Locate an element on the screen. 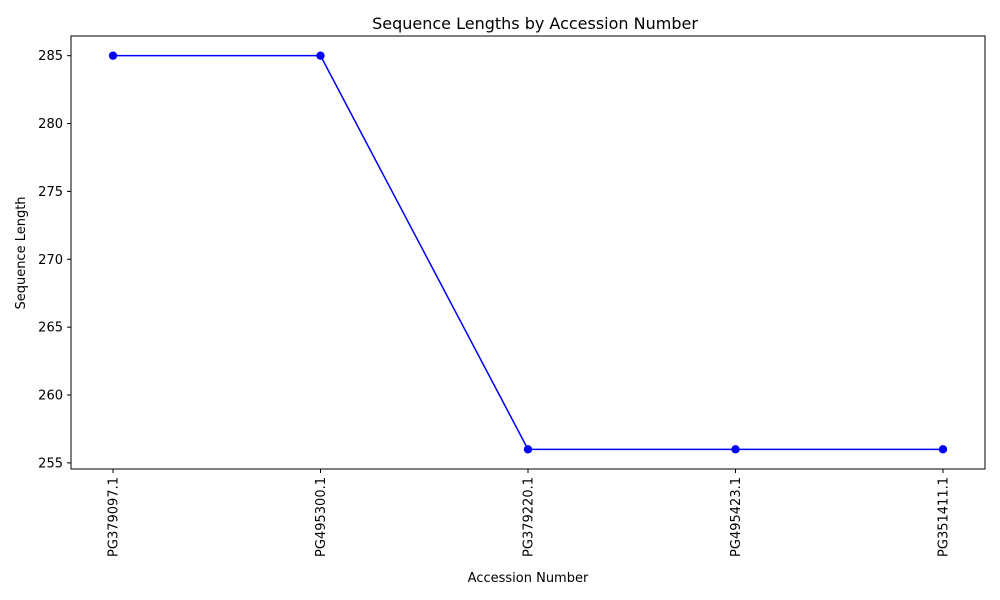 The width and height of the screenshot is (1000, 600). y-tick-label: 280 is located at coordinates (50, 124).